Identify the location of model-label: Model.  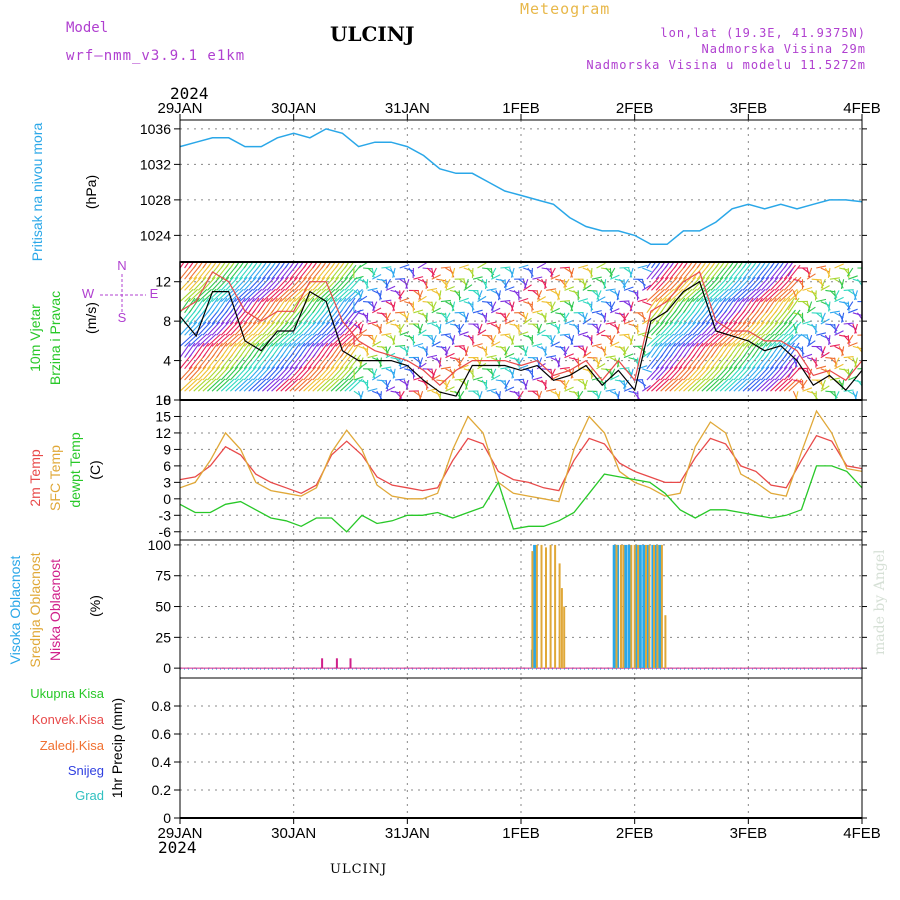
(87, 28).